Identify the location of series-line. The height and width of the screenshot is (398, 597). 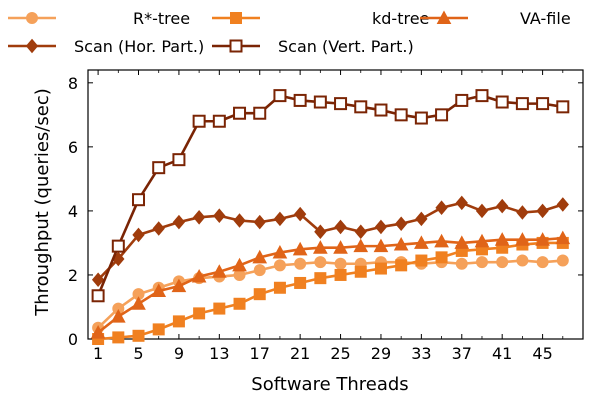
(330, 294).